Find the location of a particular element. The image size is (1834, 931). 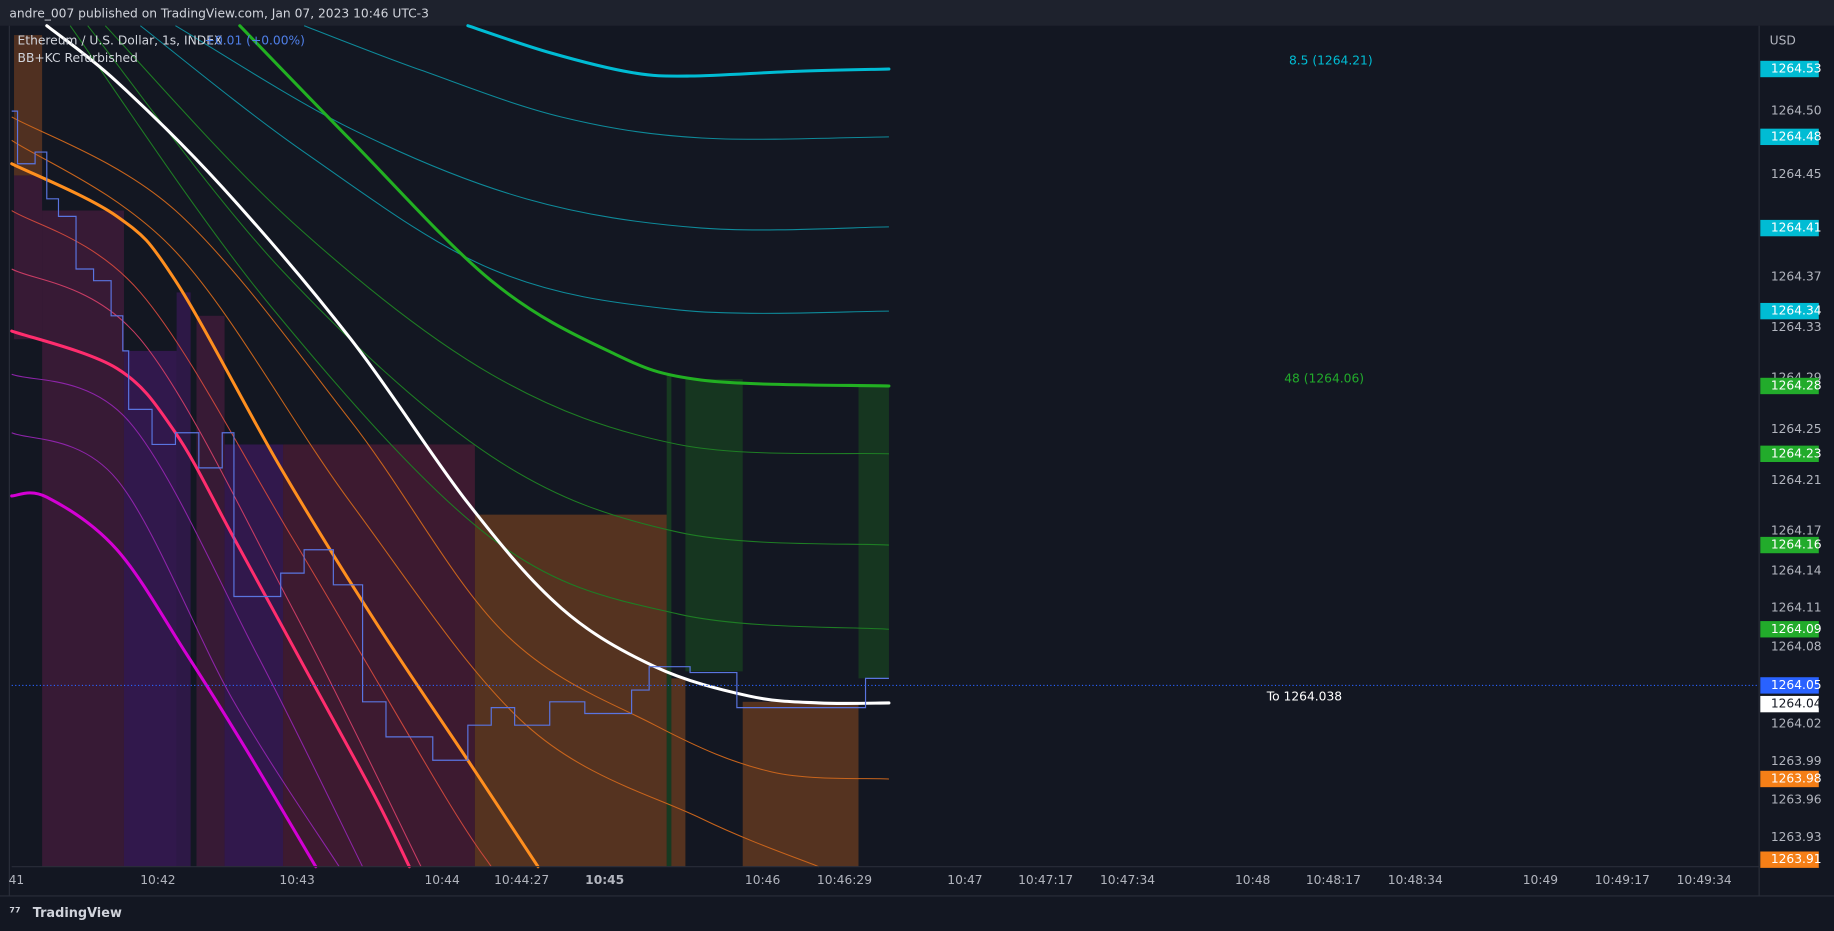

legend-indicator: BB+KC Refurbished is located at coordinates (78, 58).